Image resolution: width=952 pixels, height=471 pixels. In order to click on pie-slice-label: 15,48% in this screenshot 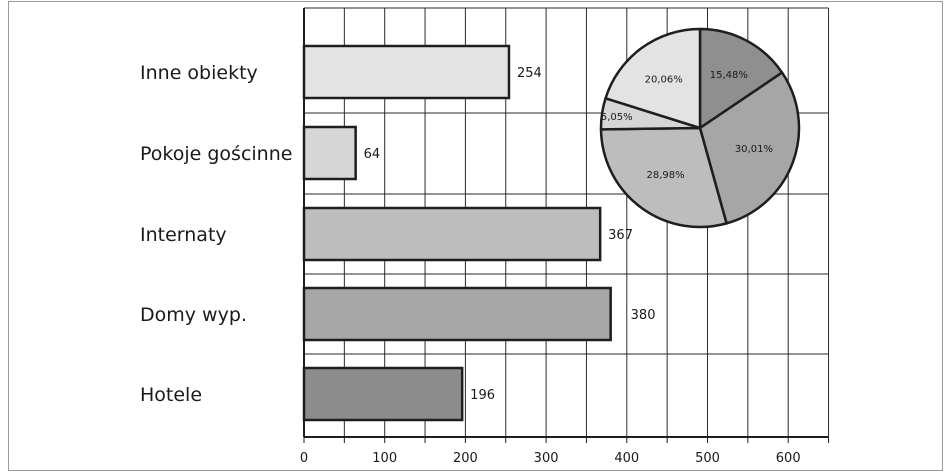, I will do `click(729, 75)`.